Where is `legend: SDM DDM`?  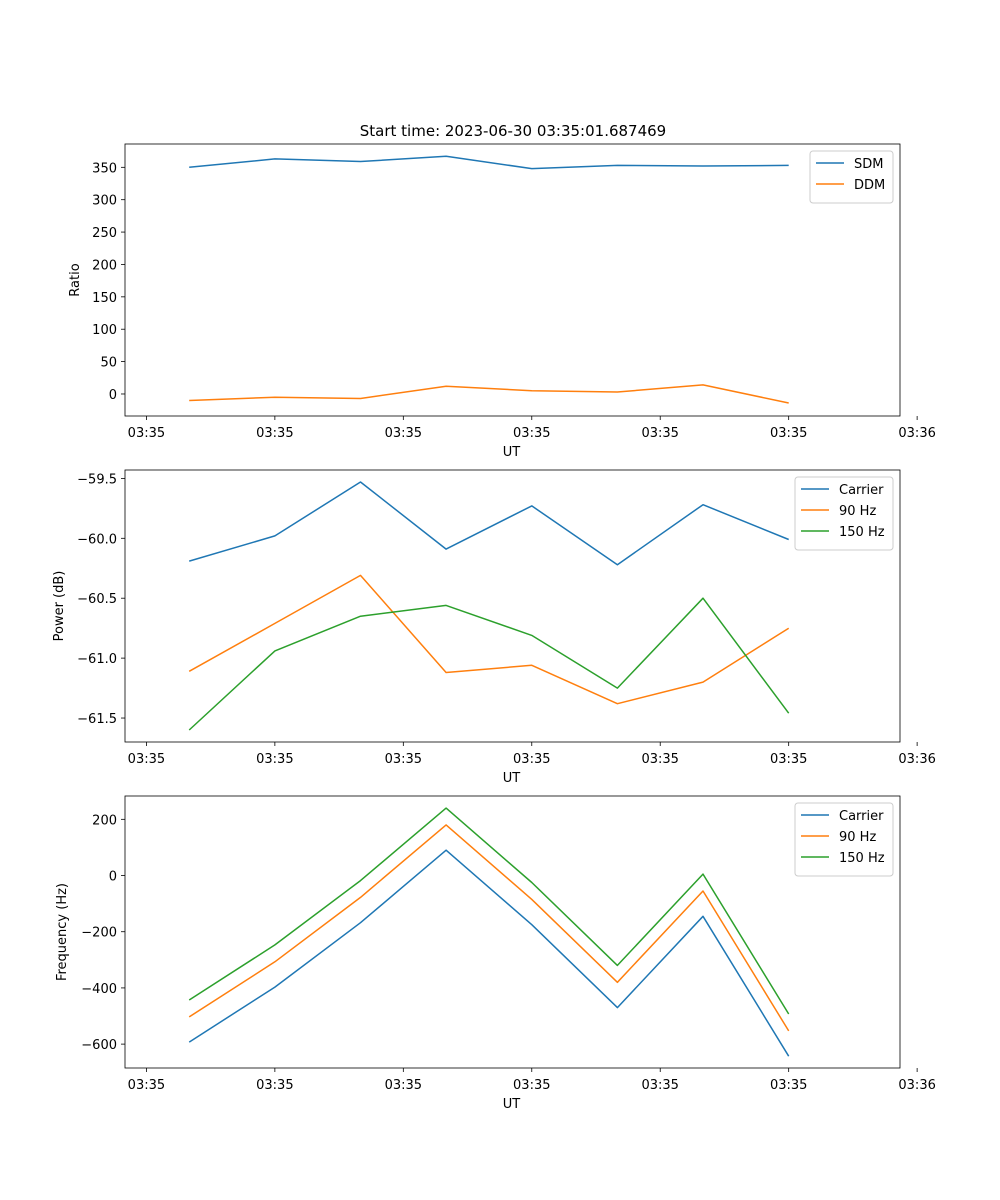 legend: SDM DDM is located at coordinates (851, 177).